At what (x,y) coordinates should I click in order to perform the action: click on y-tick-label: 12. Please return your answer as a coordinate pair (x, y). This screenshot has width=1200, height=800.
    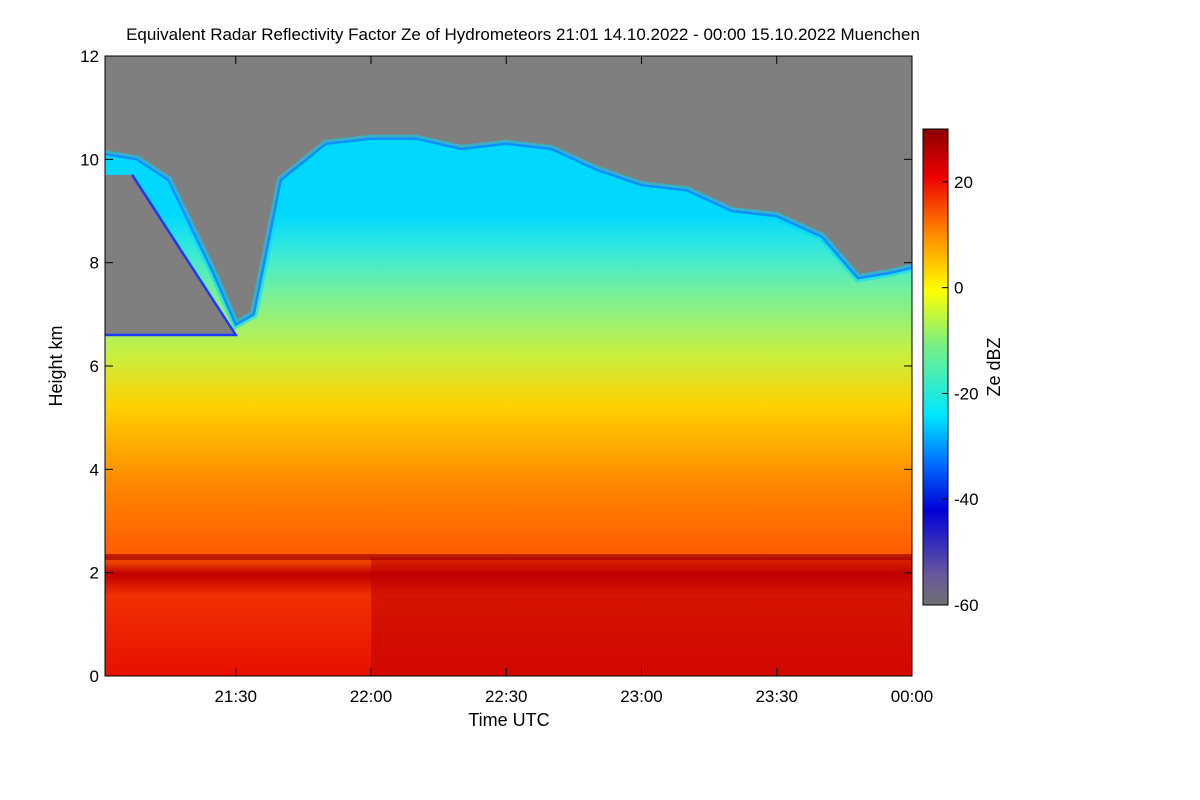
    Looking at the image, I should click on (89, 56).